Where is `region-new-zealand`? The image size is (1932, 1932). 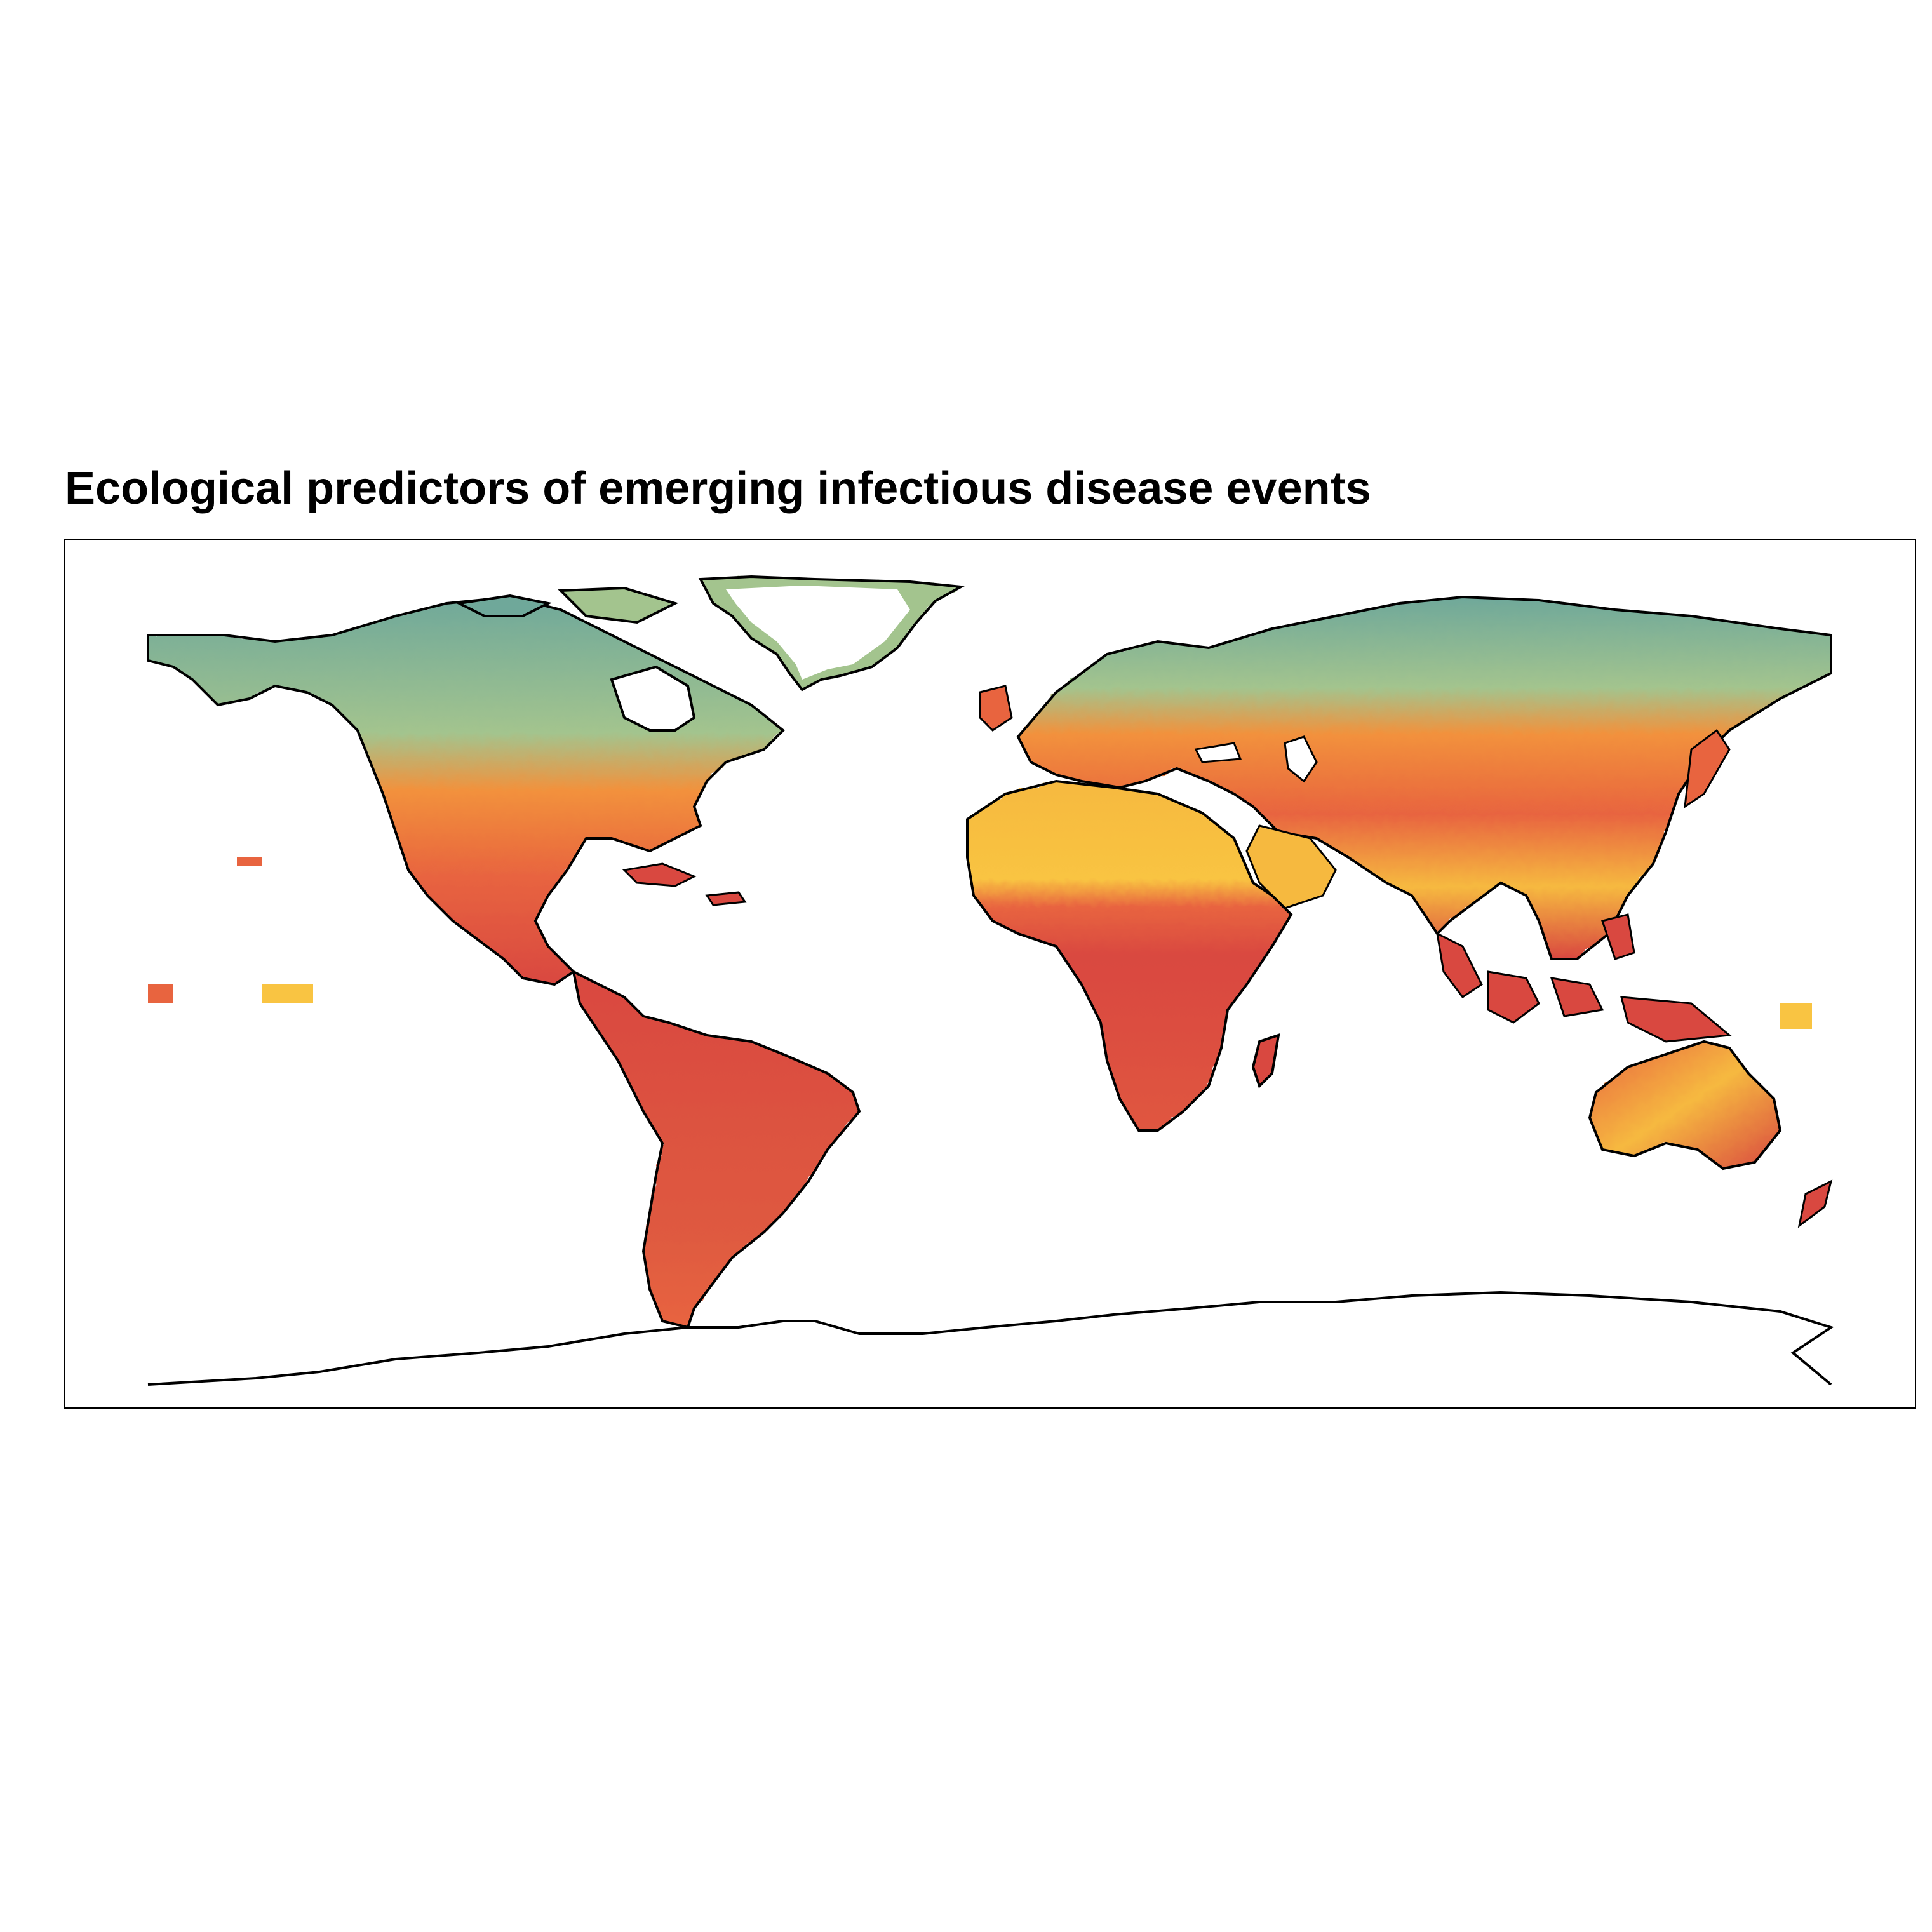
region-new-zealand is located at coordinates (1815, 1203).